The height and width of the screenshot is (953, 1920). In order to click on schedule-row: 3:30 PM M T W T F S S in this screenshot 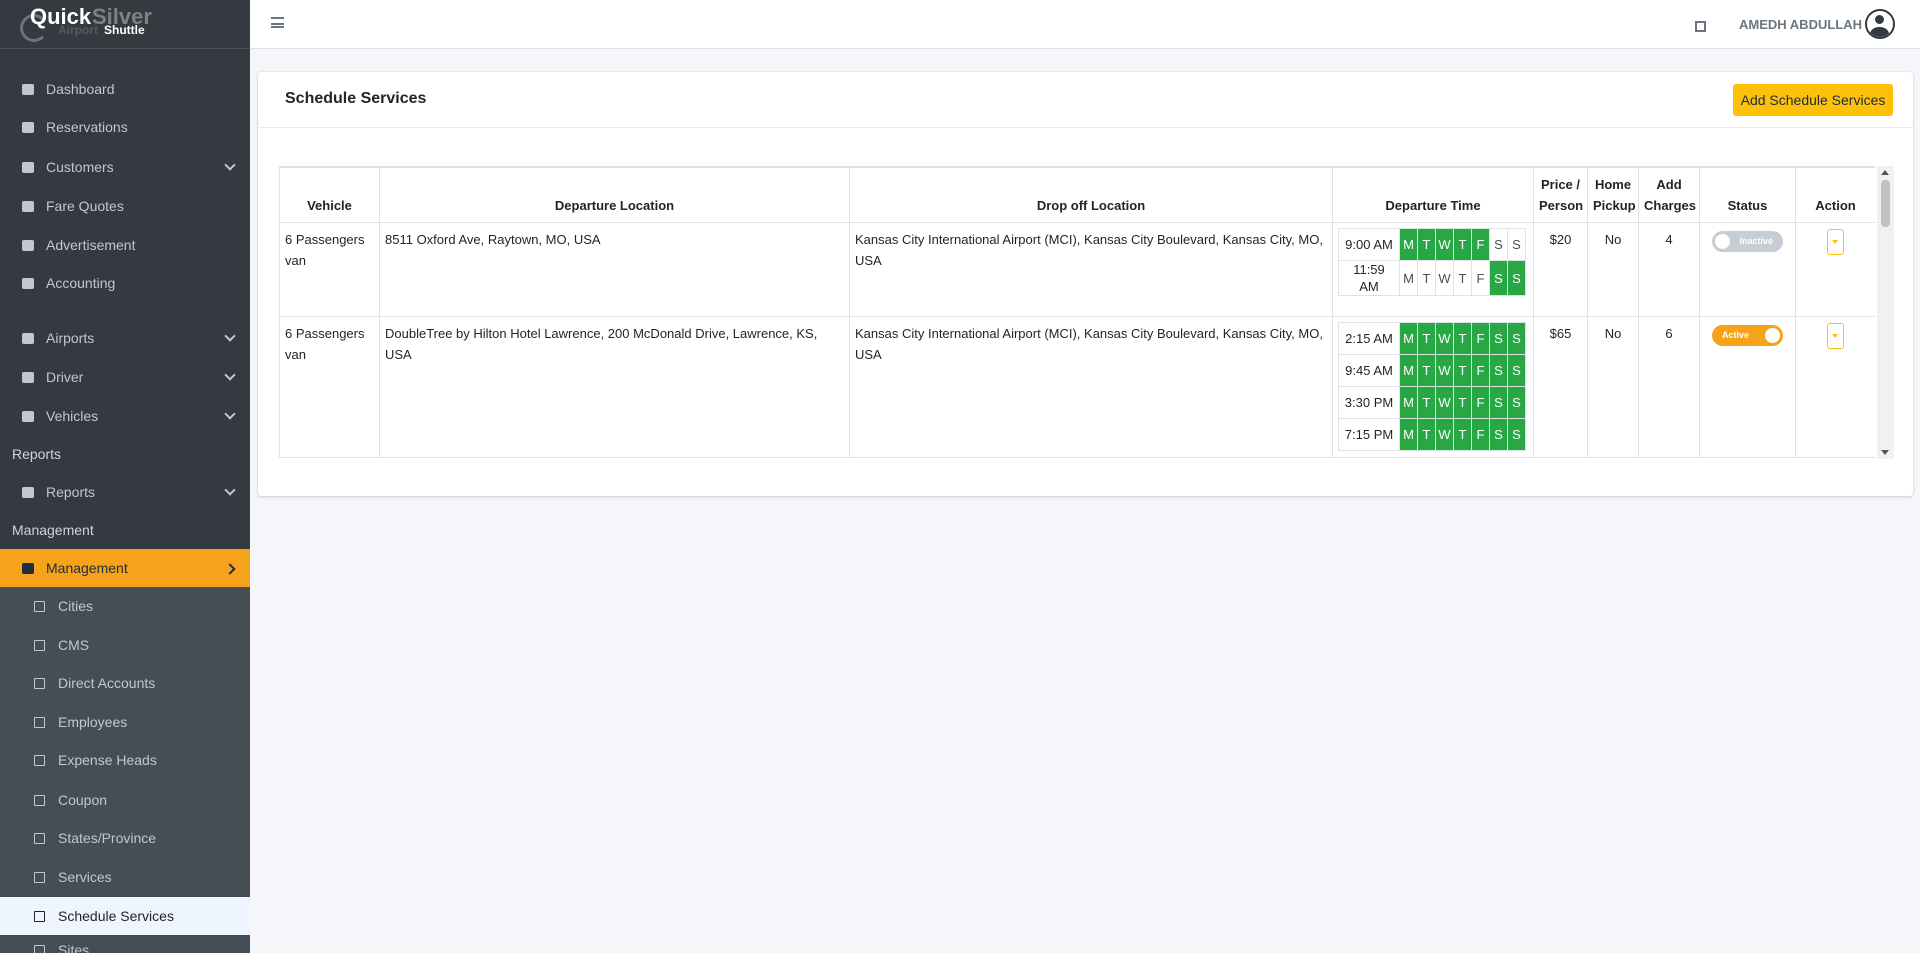, I will do `click(1432, 402)`.